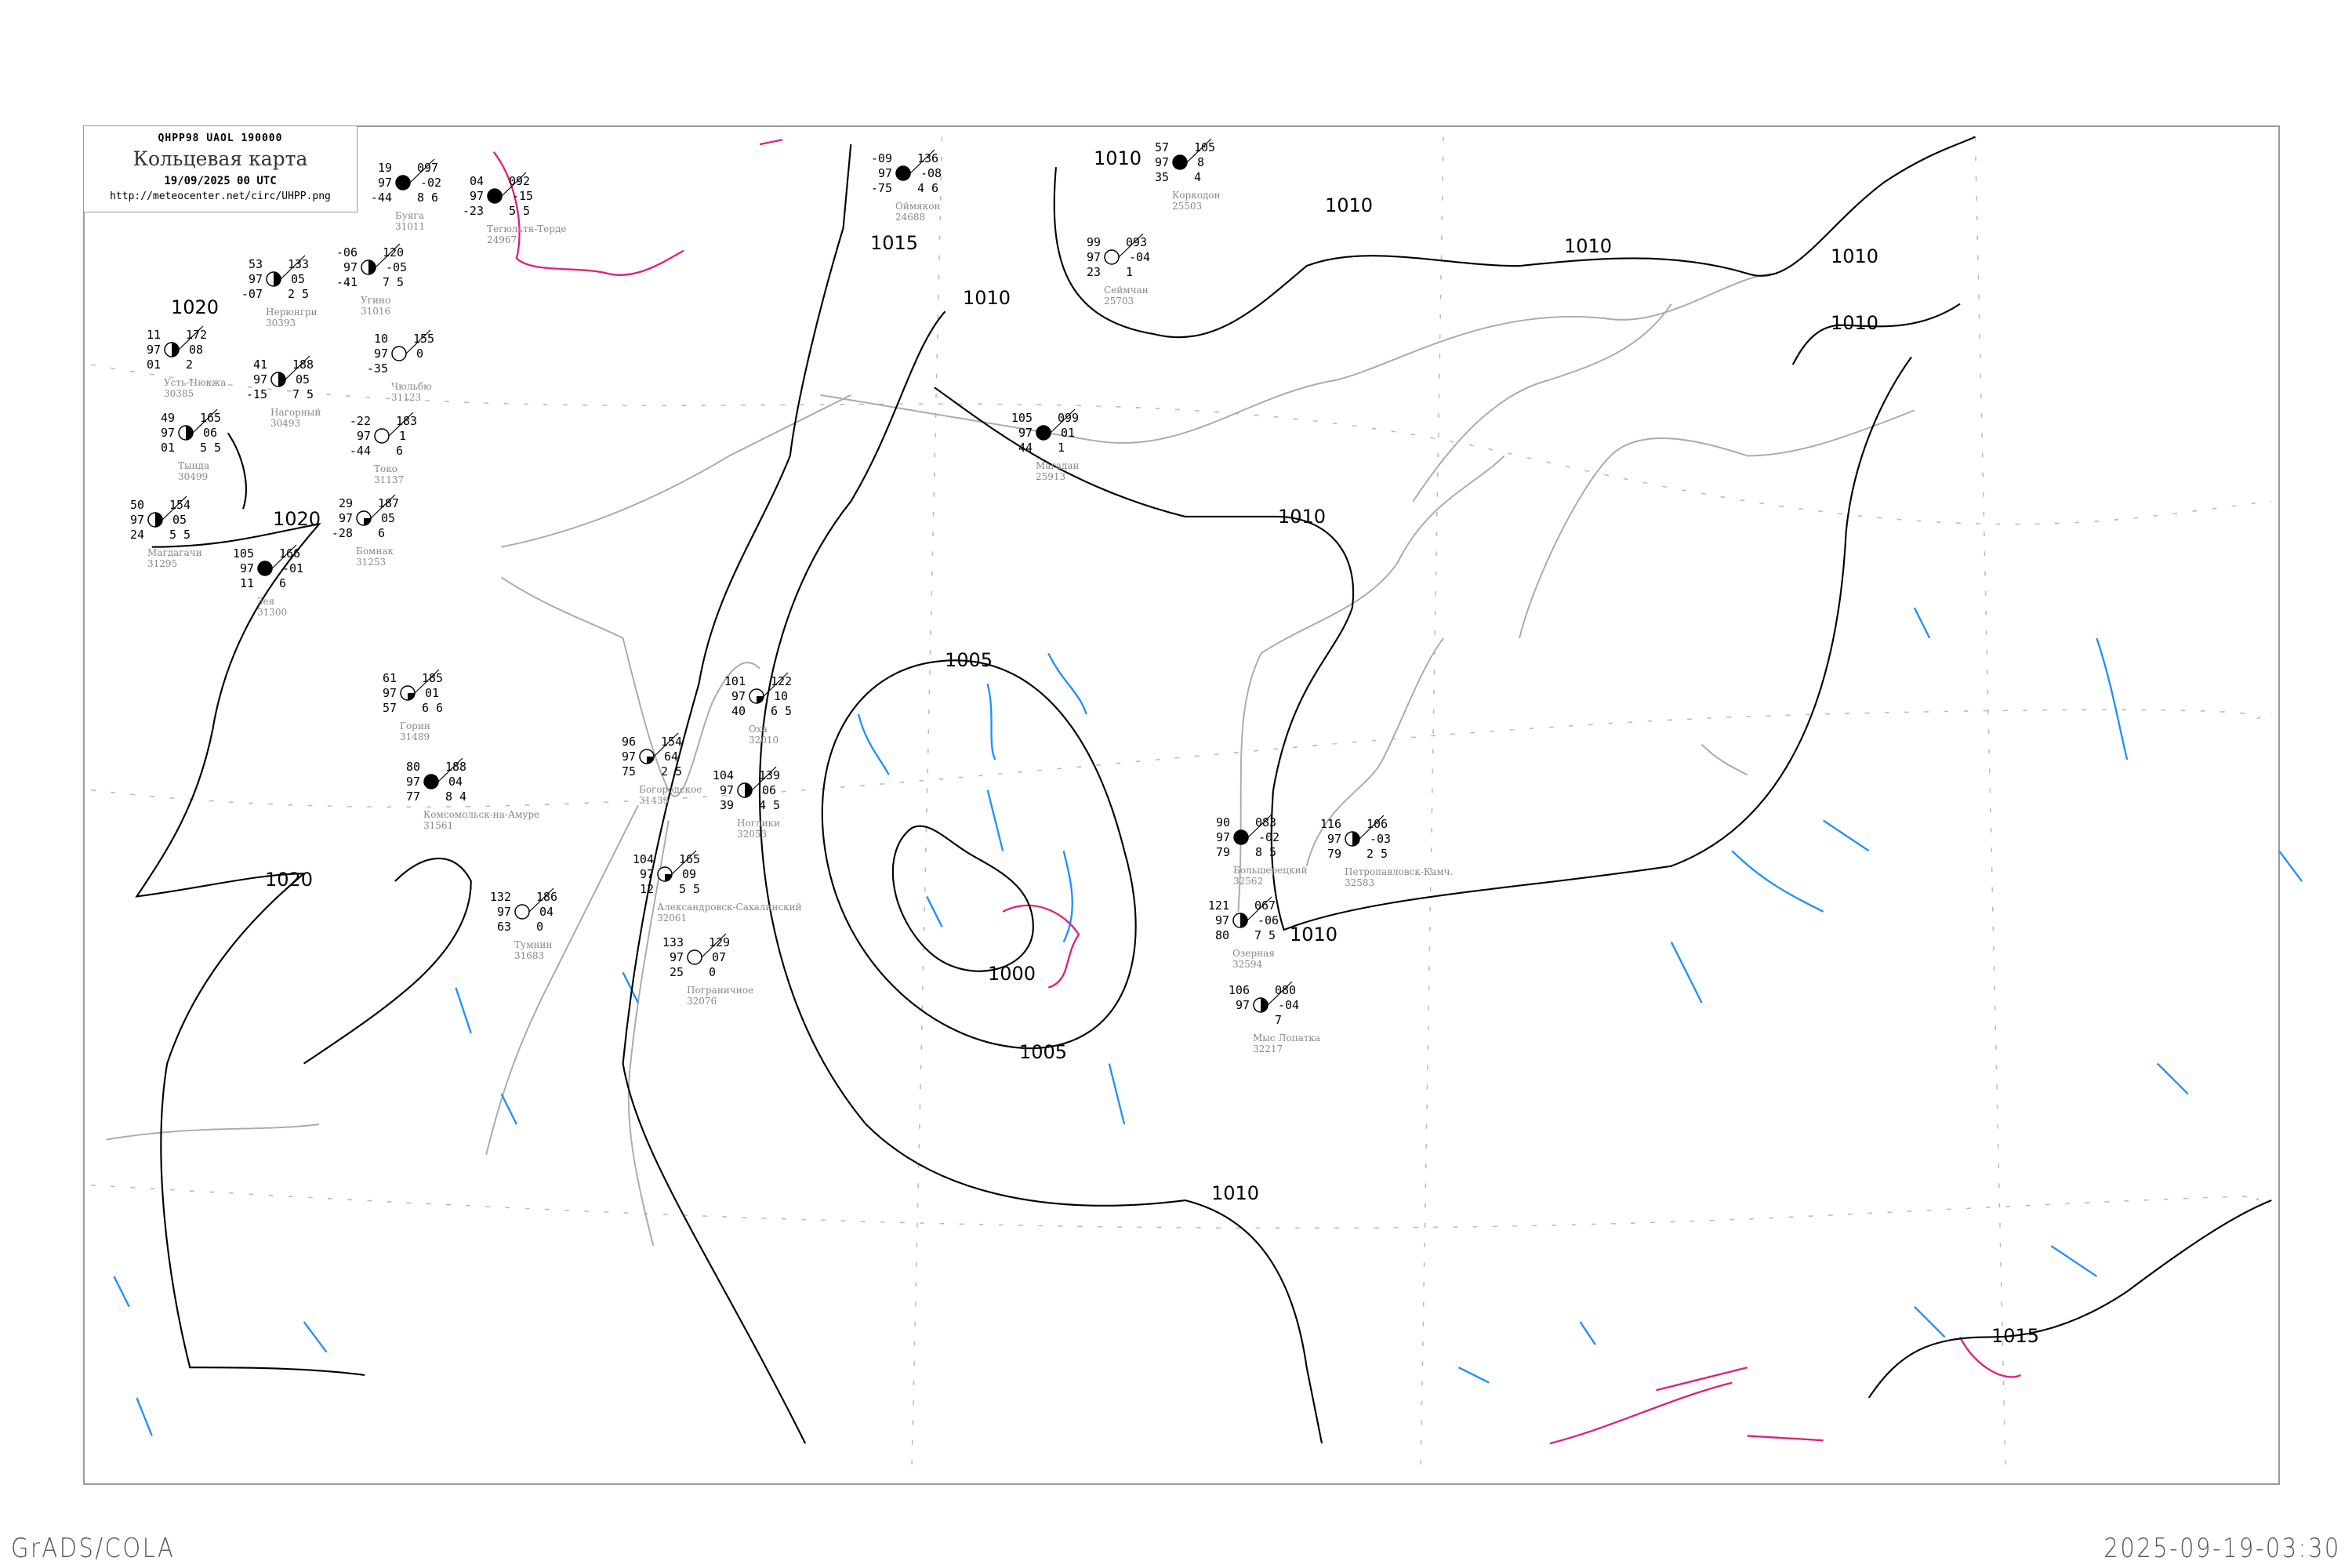 The image size is (2352, 1568). I want to click on station-name: Богородское, so click(670, 789).